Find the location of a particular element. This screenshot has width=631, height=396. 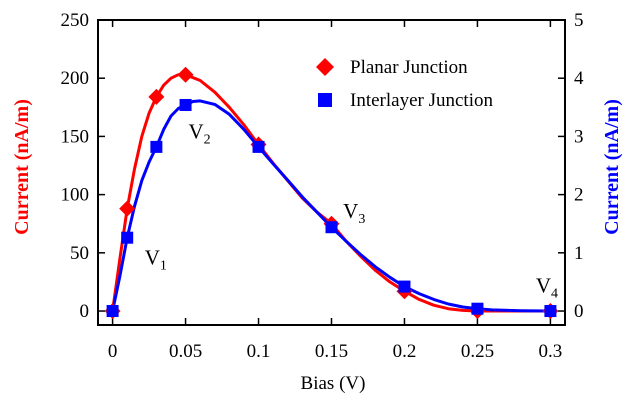

y-right-tick-label: 3 is located at coordinates (579, 136).